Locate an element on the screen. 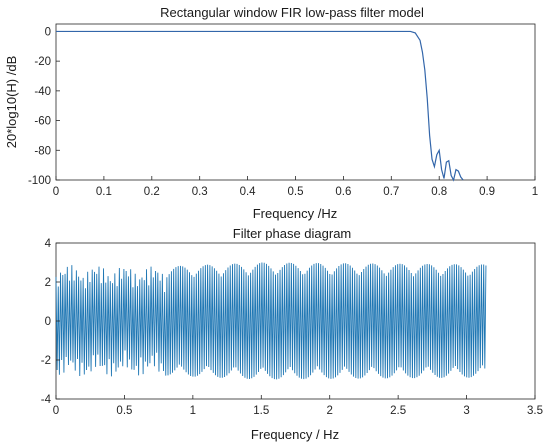 The image size is (550, 446). phase-x-tick-label: 1.5 is located at coordinates (261, 411).